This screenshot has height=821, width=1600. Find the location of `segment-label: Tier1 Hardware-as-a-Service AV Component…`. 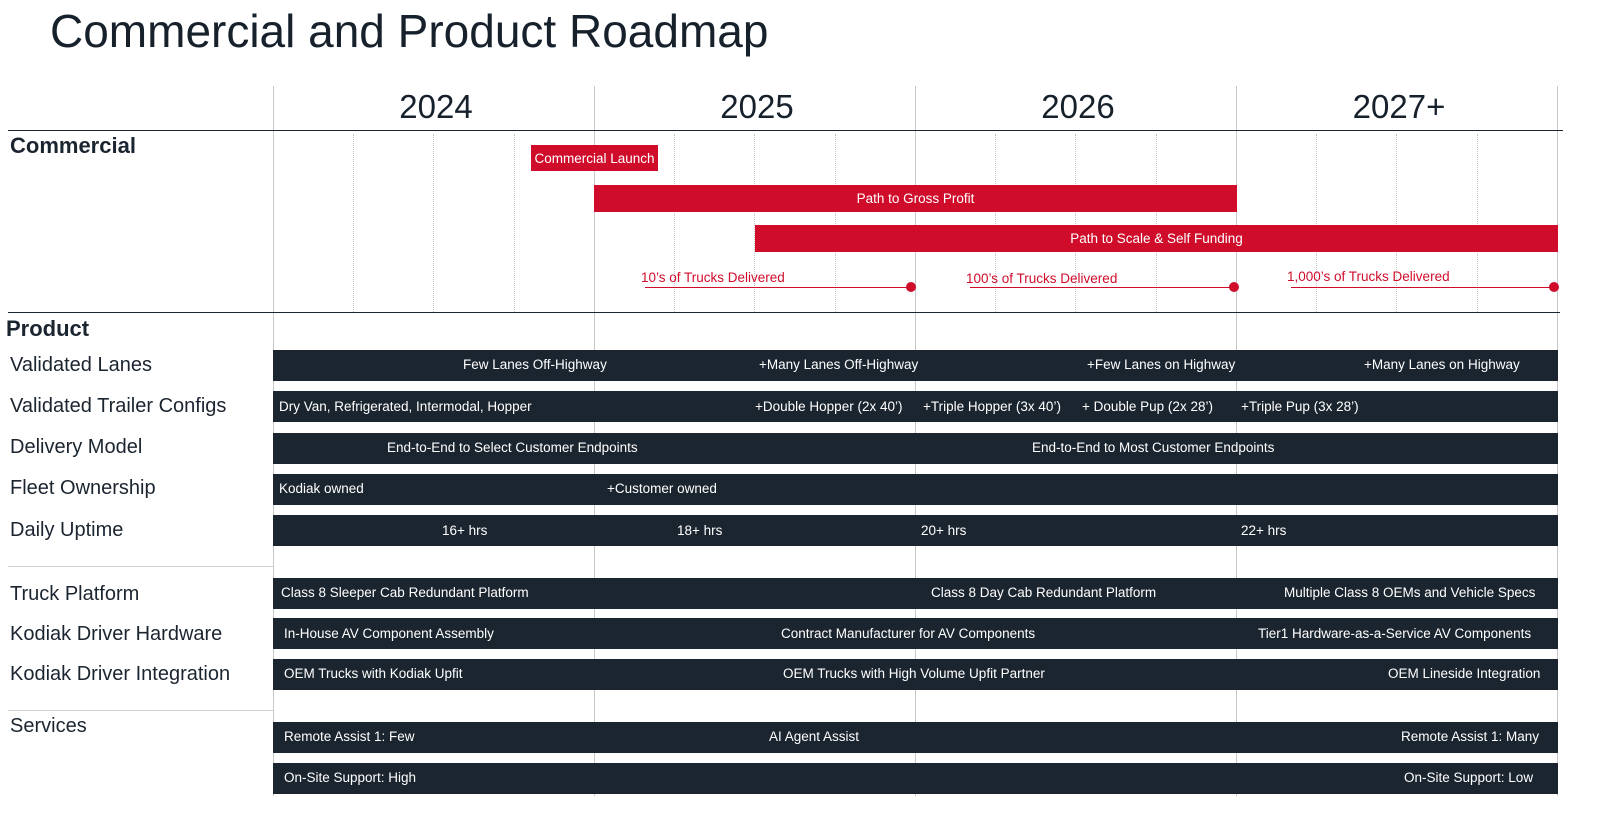

segment-label: Tier1 Hardware-as-a-Service AV Component… is located at coordinates (1395, 633).